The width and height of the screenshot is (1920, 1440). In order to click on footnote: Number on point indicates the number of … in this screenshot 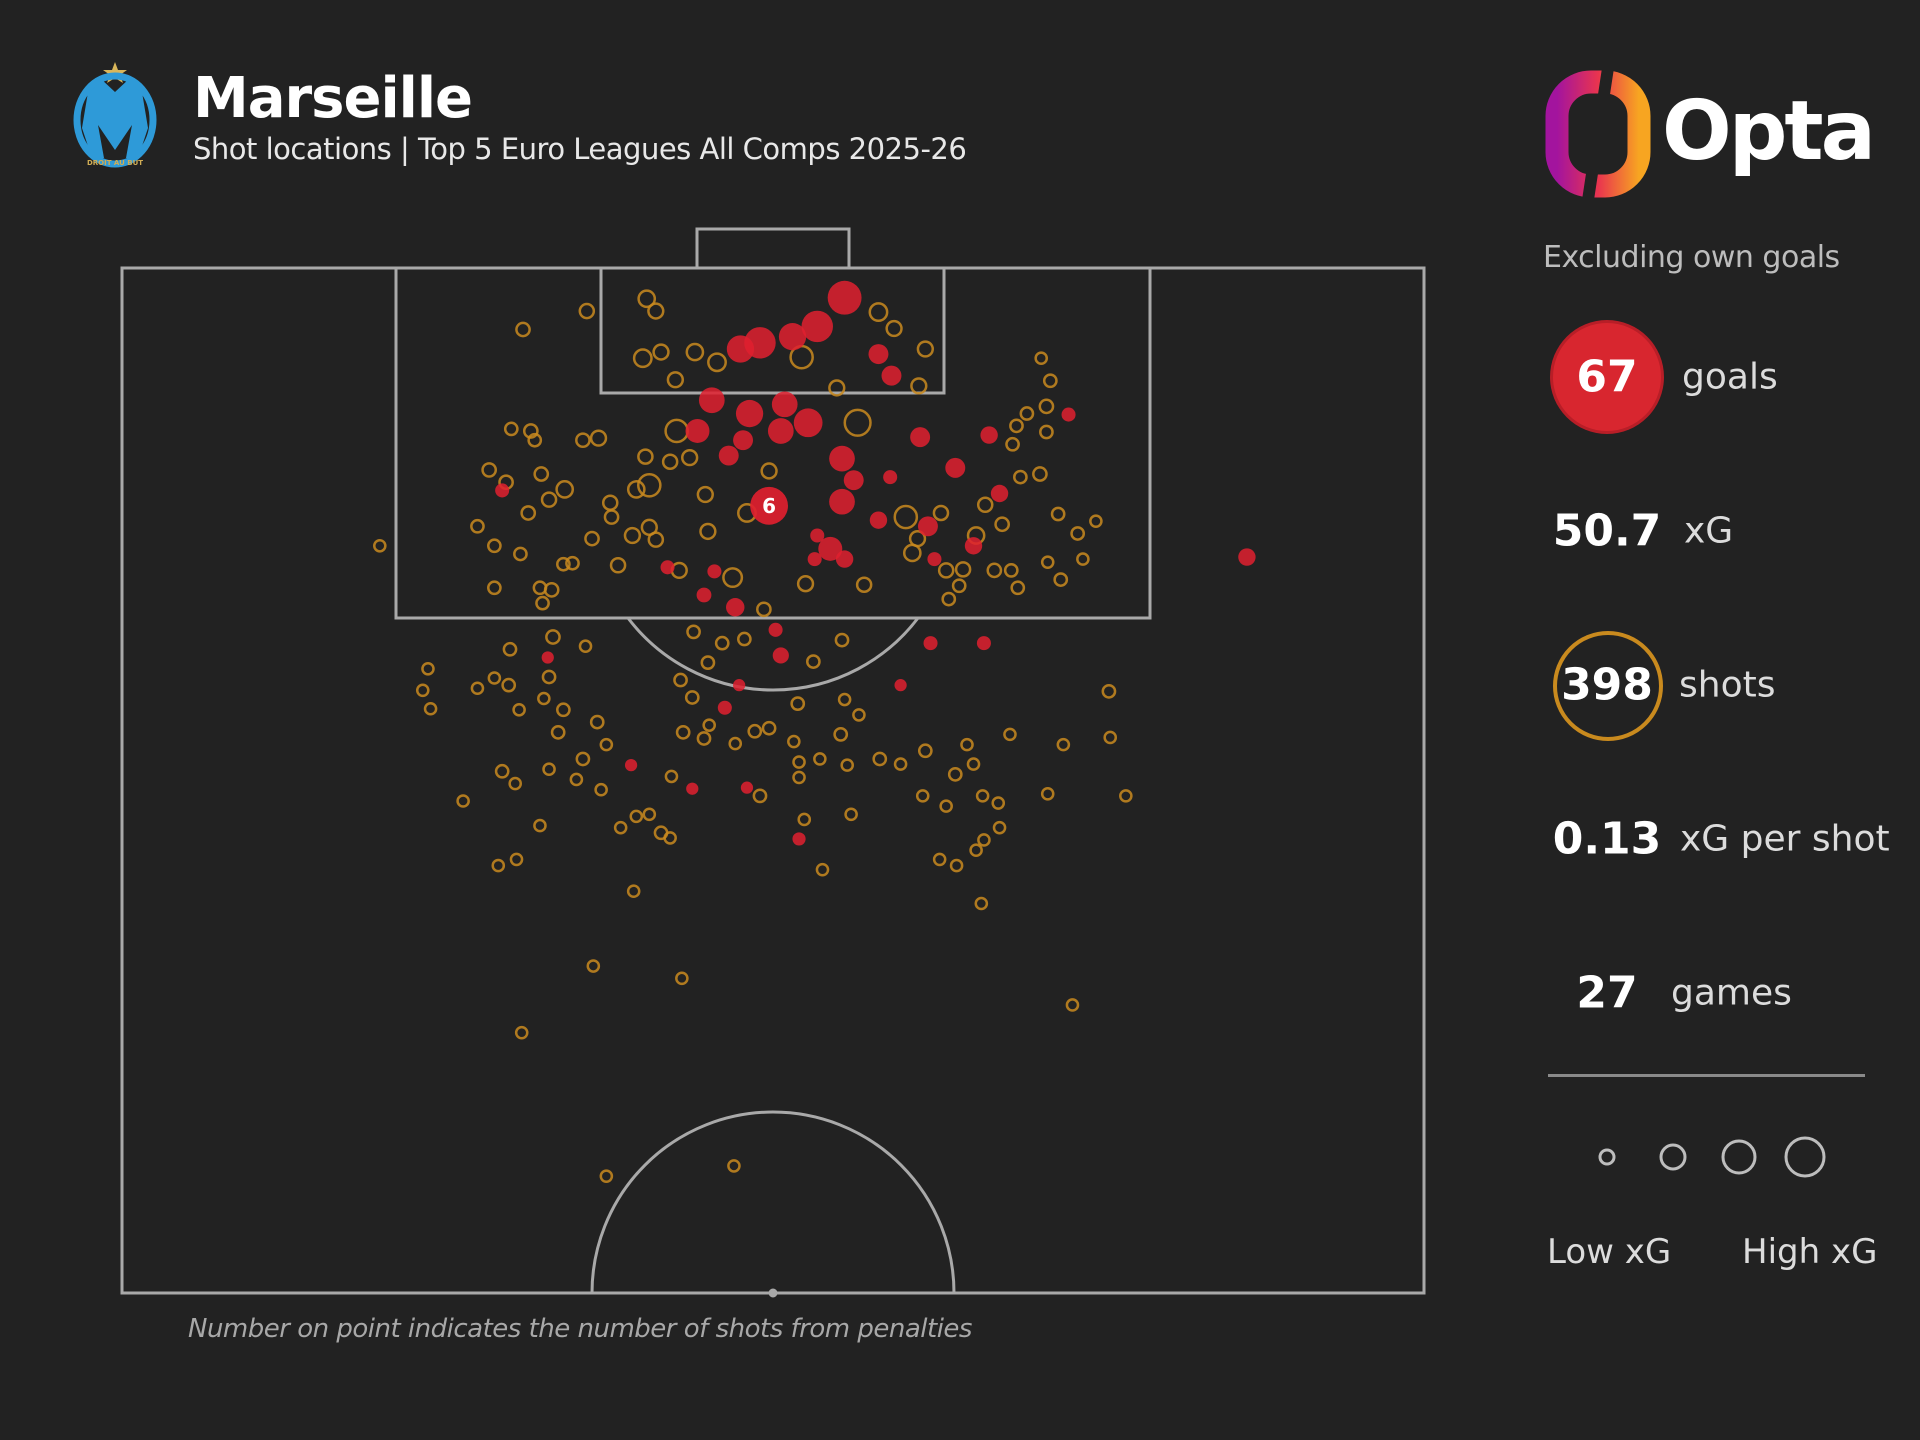, I will do `click(580, 1329)`.